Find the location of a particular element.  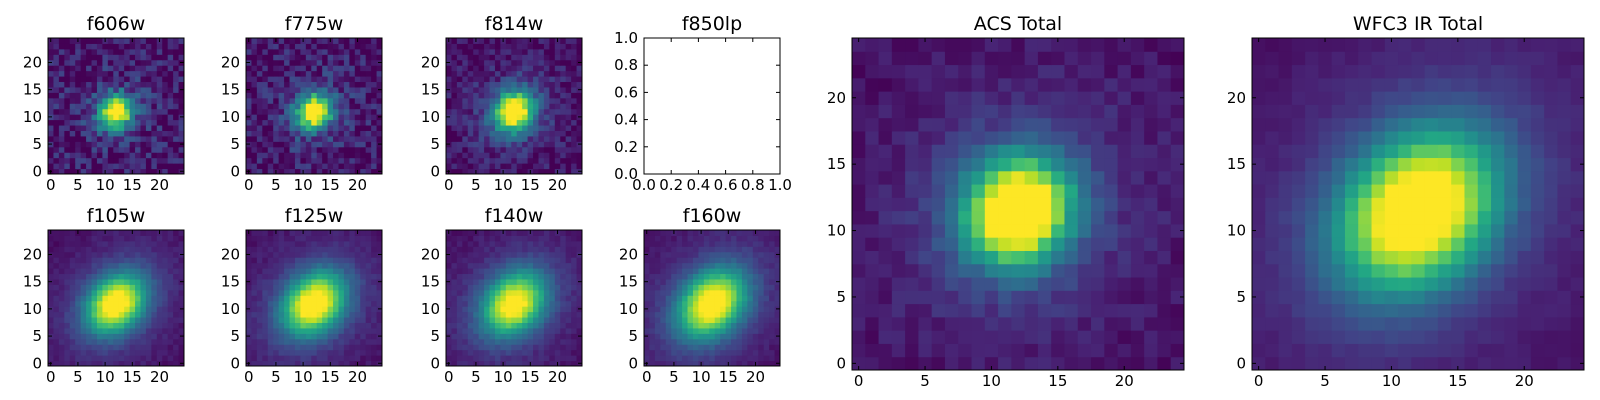

y-tick-label: 15 is located at coordinates (430, 282).